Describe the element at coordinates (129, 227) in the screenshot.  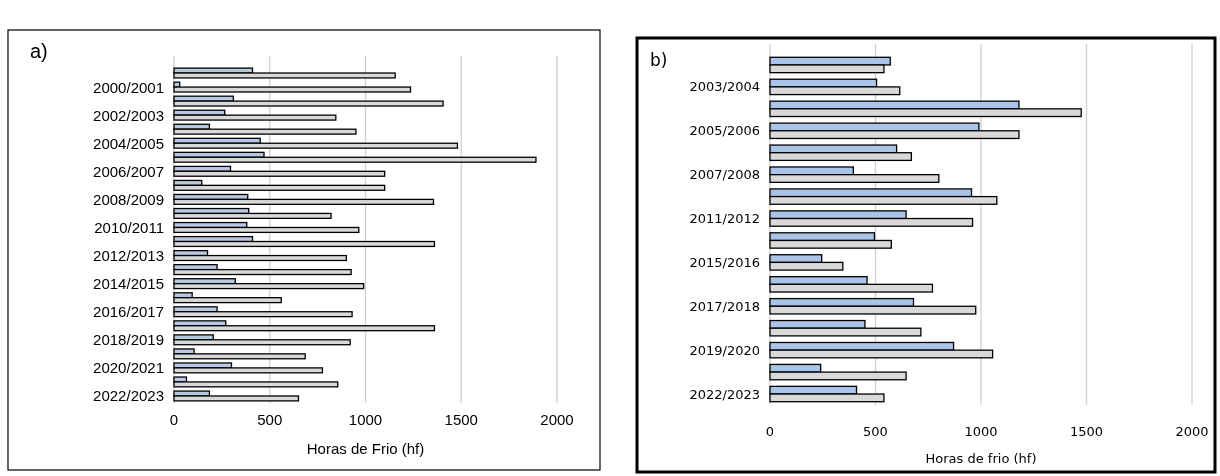
I see `y-tick-label: 2010/2011` at that location.